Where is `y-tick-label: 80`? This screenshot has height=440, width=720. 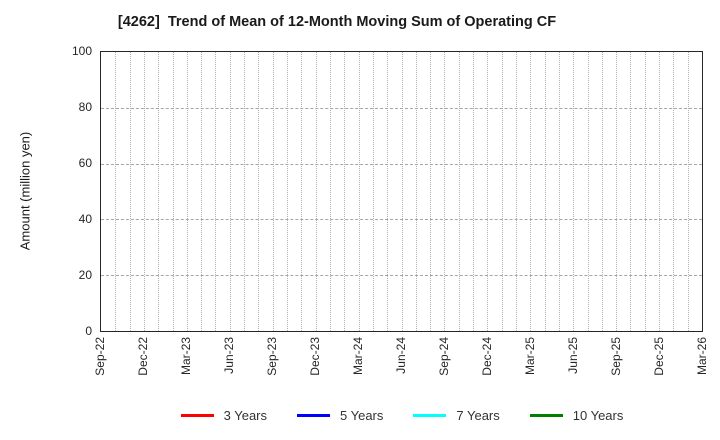
y-tick-label: 80 is located at coordinates (85, 107).